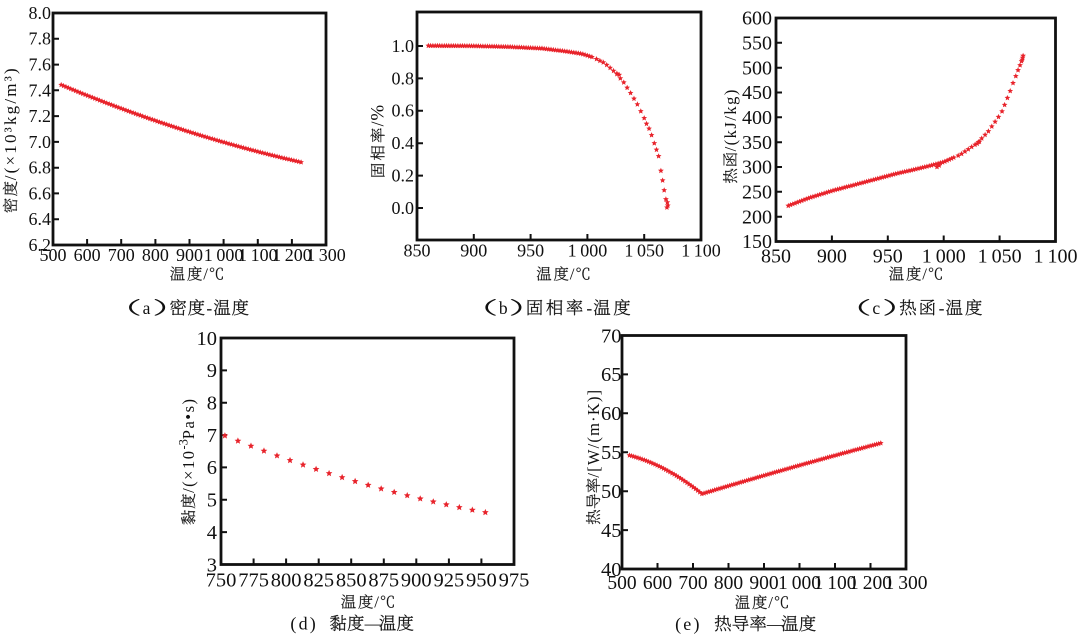  I want to click on svg-text: 4, so click(212, 533).